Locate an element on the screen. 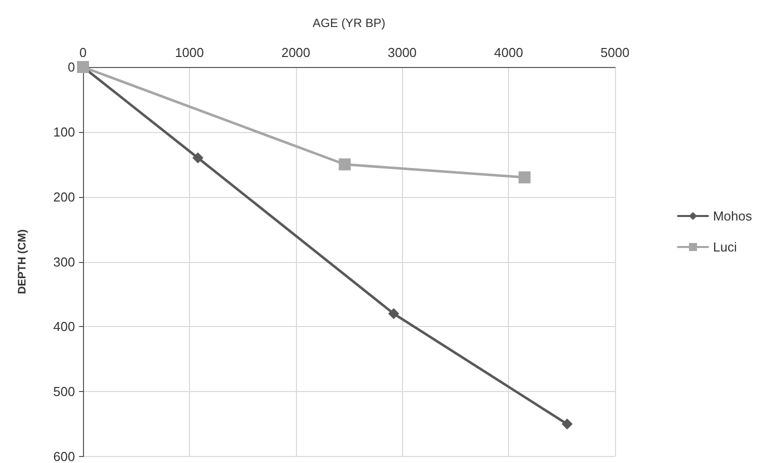 This screenshot has width=767, height=463. x-tick-label: 4000 is located at coordinates (509, 52).